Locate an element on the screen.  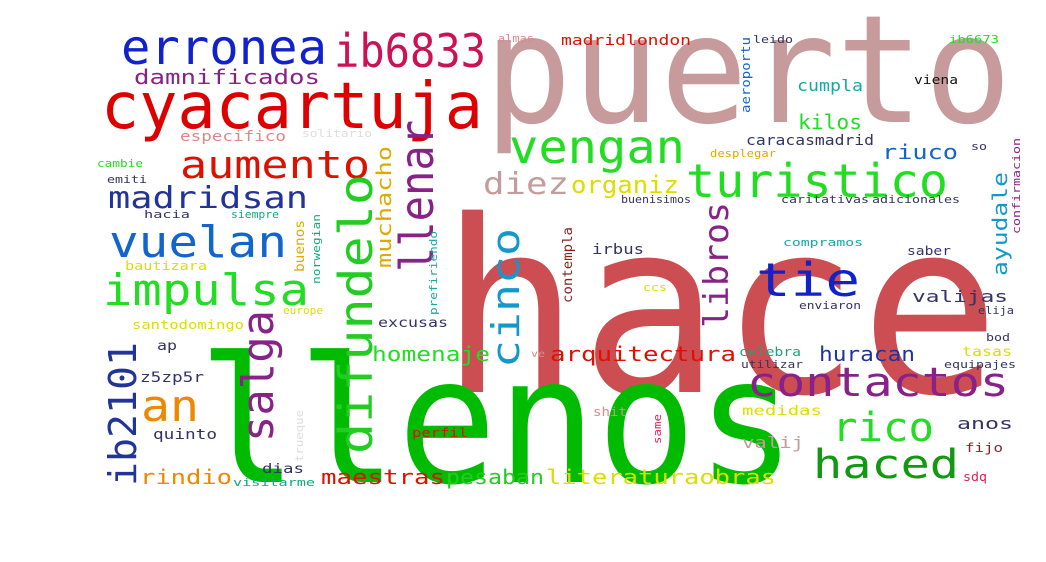
word-impulsa: impulsa is located at coordinates (206, 290).